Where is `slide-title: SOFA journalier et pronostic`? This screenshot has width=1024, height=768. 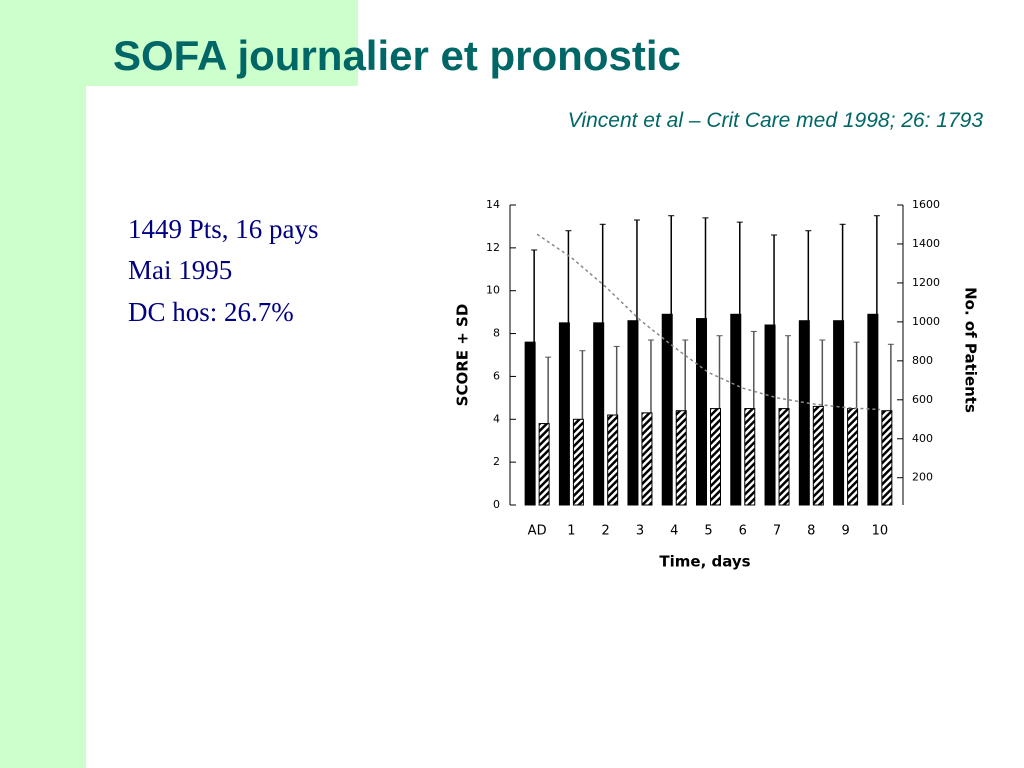 slide-title: SOFA journalier et pronostic is located at coordinates (397, 55).